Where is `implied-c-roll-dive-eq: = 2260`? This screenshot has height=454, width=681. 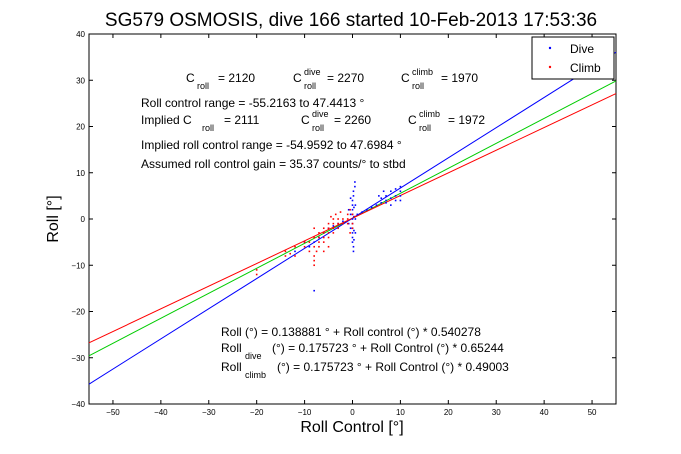 implied-c-roll-dive-eq: = 2260 is located at coordinates (352, 120).